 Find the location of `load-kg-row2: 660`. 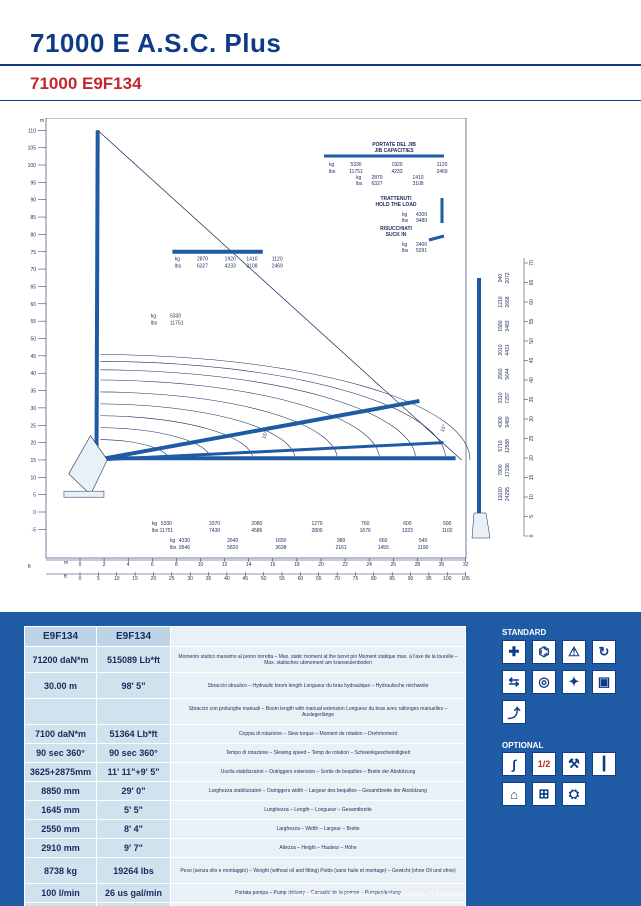

load-kg-row2: 660 is located at coordinates (383, 541).